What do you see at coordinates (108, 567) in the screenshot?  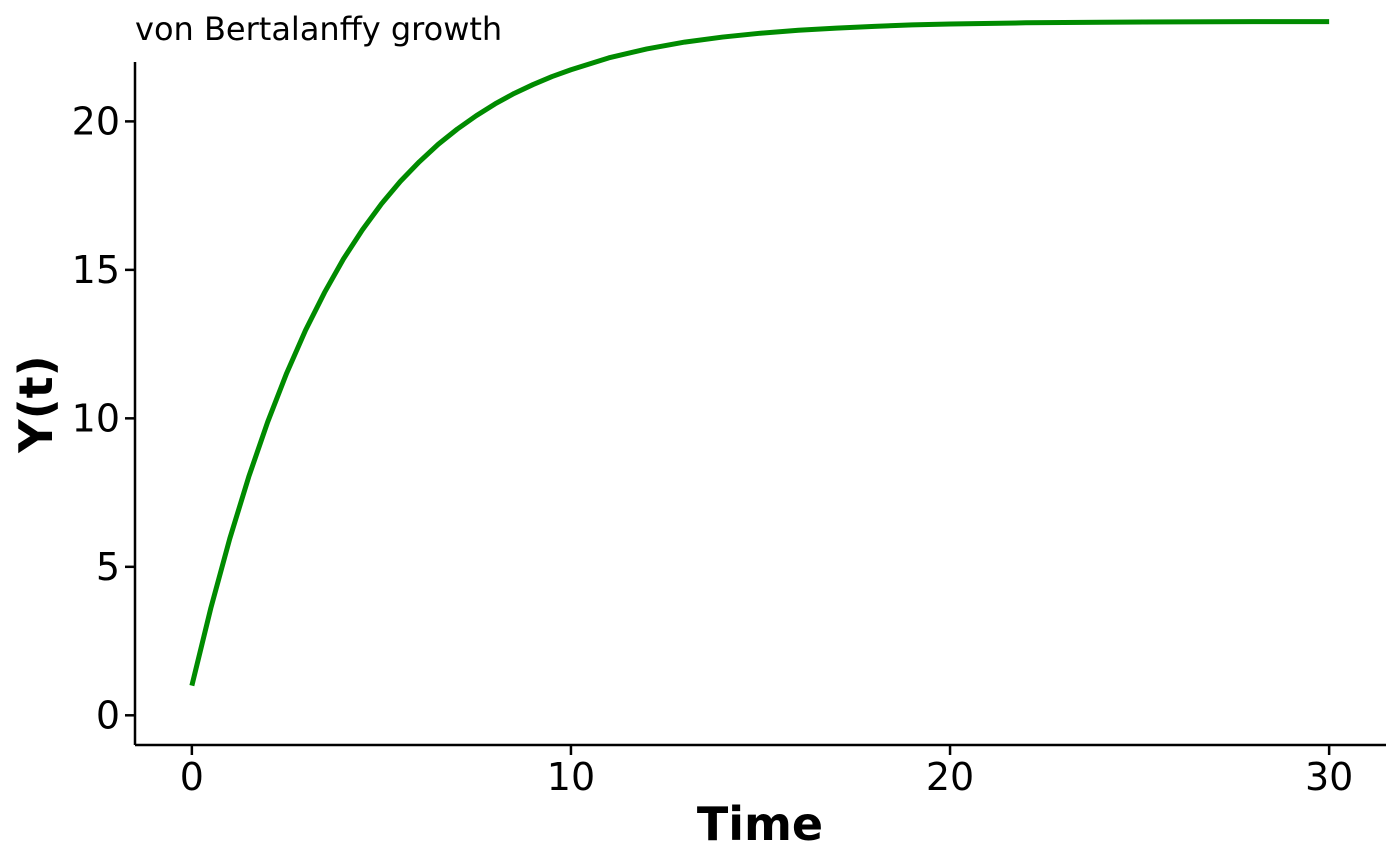 I see `y-tick-label: 5` at bounding box center [108, 567].